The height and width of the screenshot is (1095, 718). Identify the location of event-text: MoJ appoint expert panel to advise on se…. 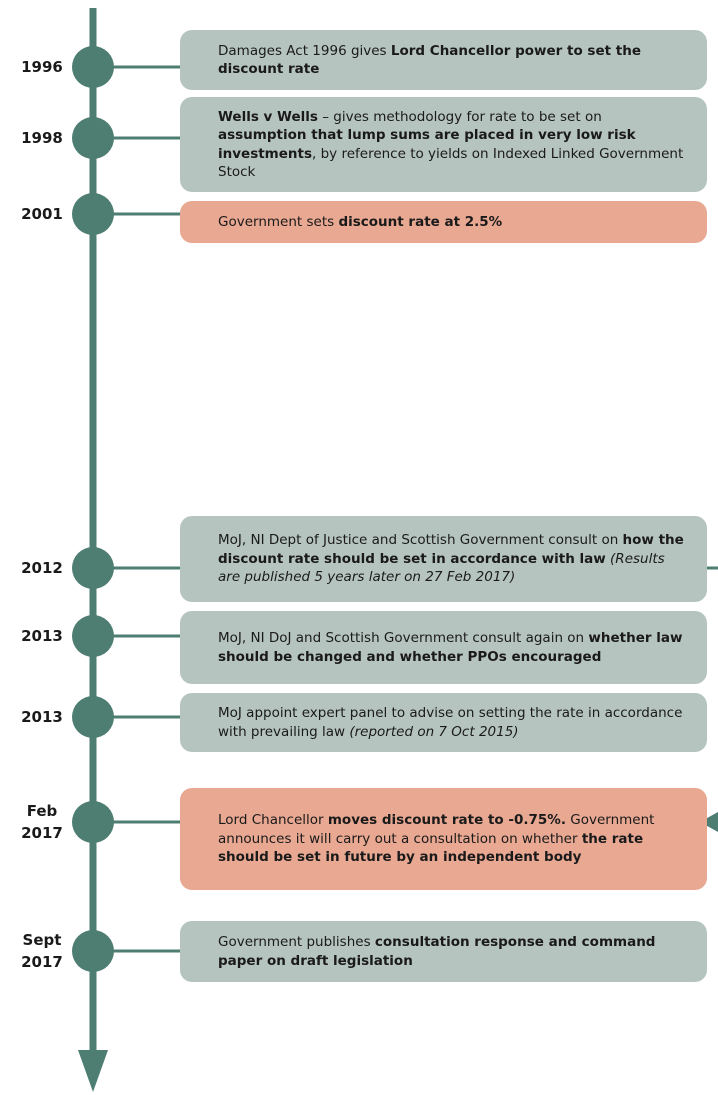
(452, 722).